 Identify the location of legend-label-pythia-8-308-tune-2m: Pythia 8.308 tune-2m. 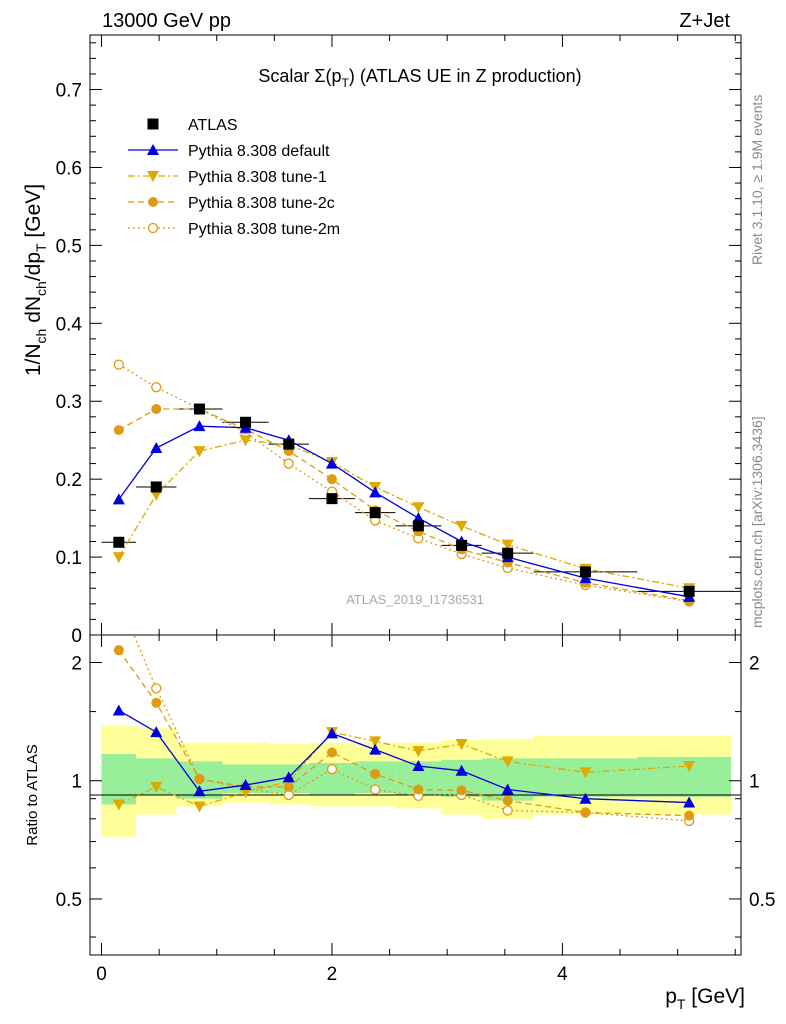
(264, 229).